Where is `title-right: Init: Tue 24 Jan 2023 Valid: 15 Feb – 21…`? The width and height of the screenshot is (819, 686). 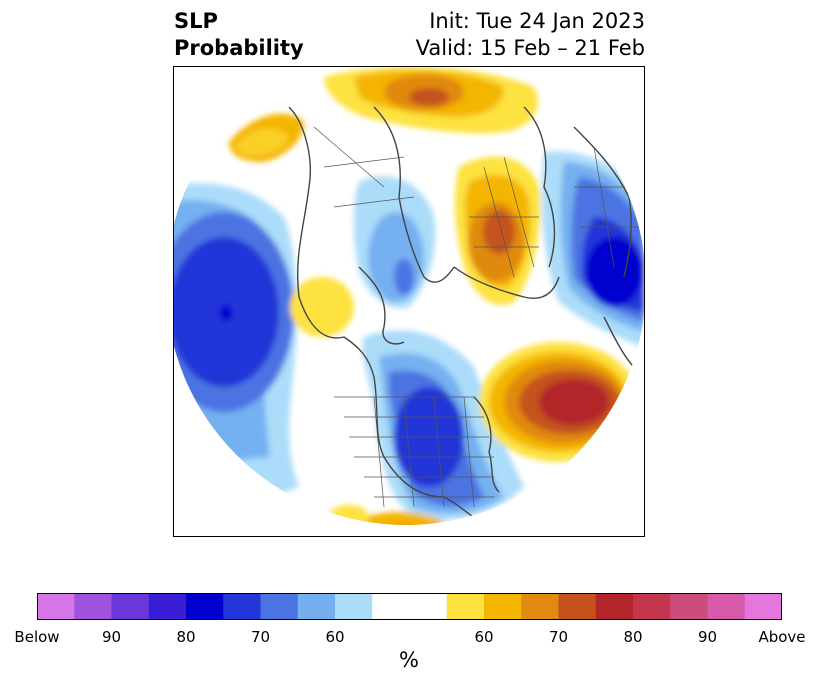 title-right: Init: Tue 24 Jan 2023 Valid: 15 Feb – 21… is located at coordinates (530, 35).